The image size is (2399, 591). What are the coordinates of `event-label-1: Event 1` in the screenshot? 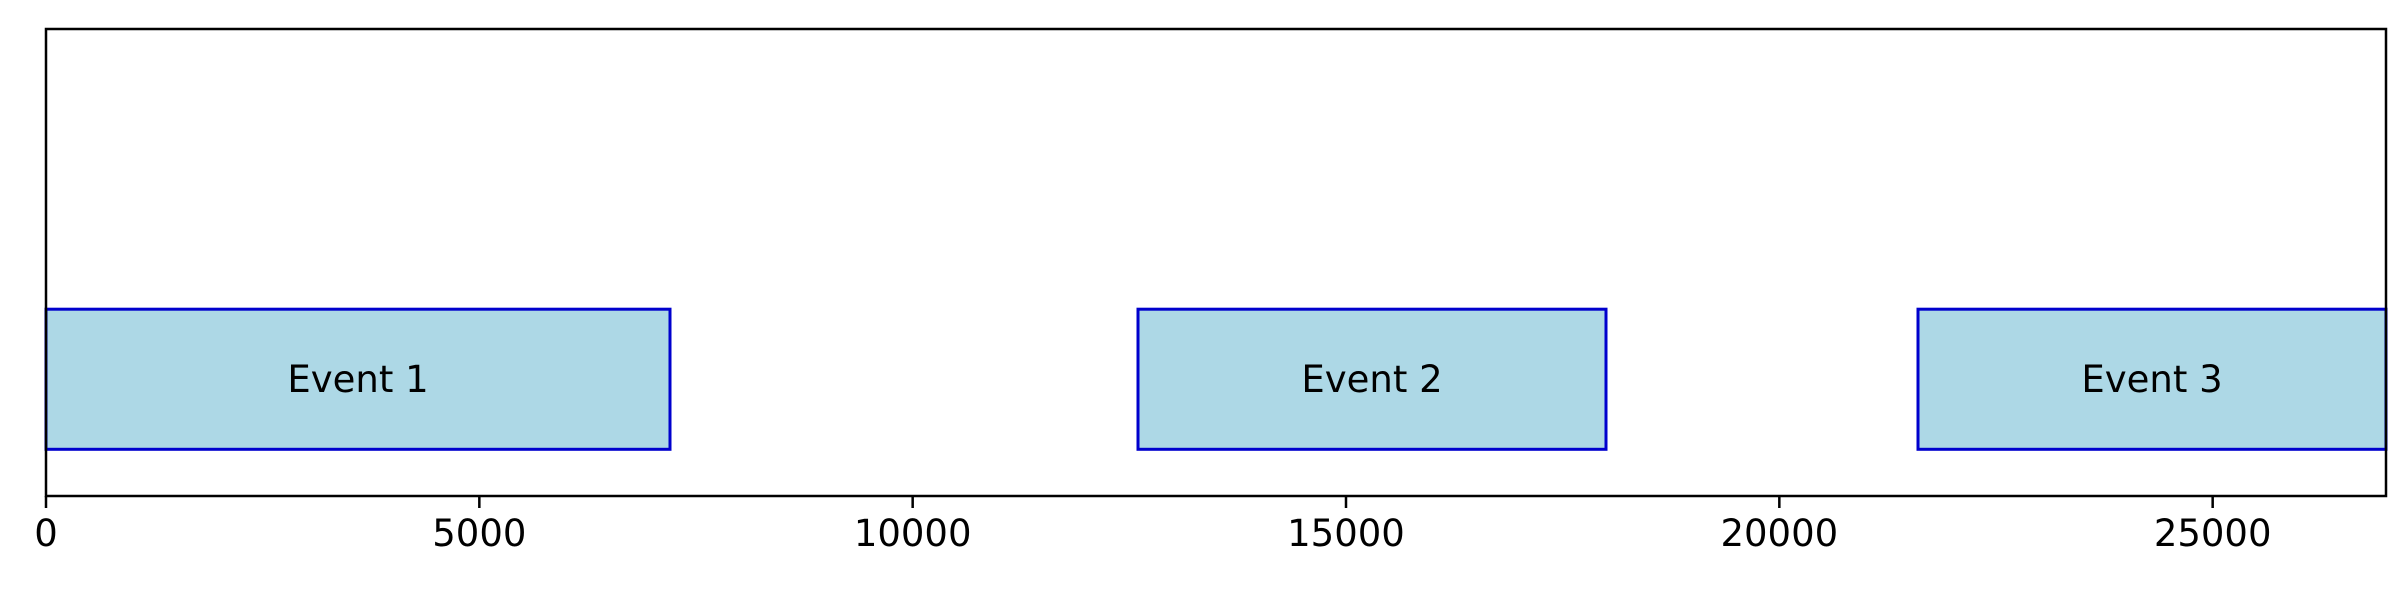 It's located at (357, 379).